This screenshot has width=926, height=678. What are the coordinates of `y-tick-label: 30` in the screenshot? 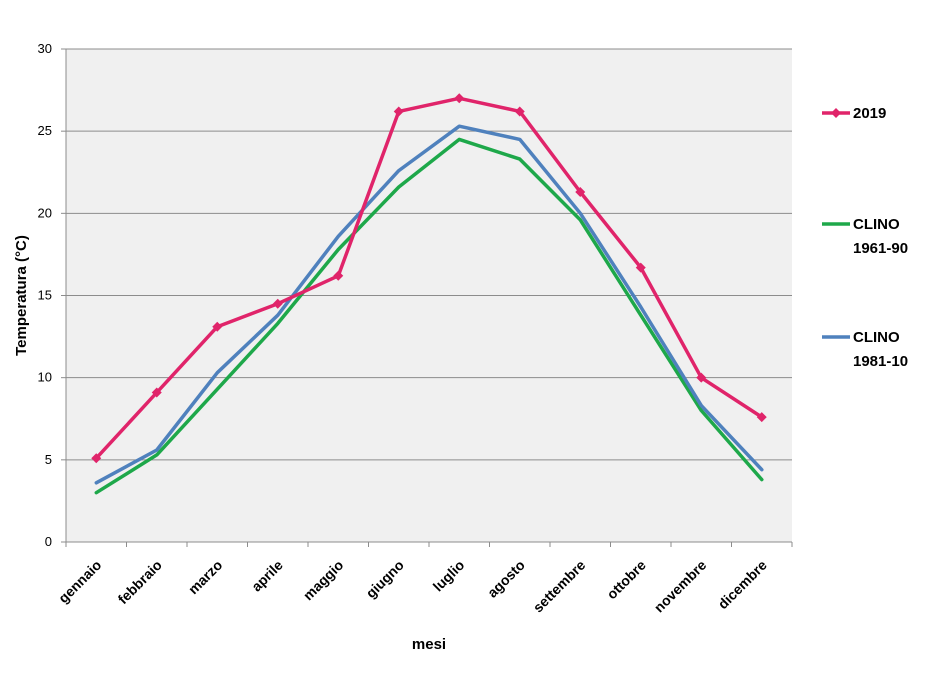 It's located at (45, 48).